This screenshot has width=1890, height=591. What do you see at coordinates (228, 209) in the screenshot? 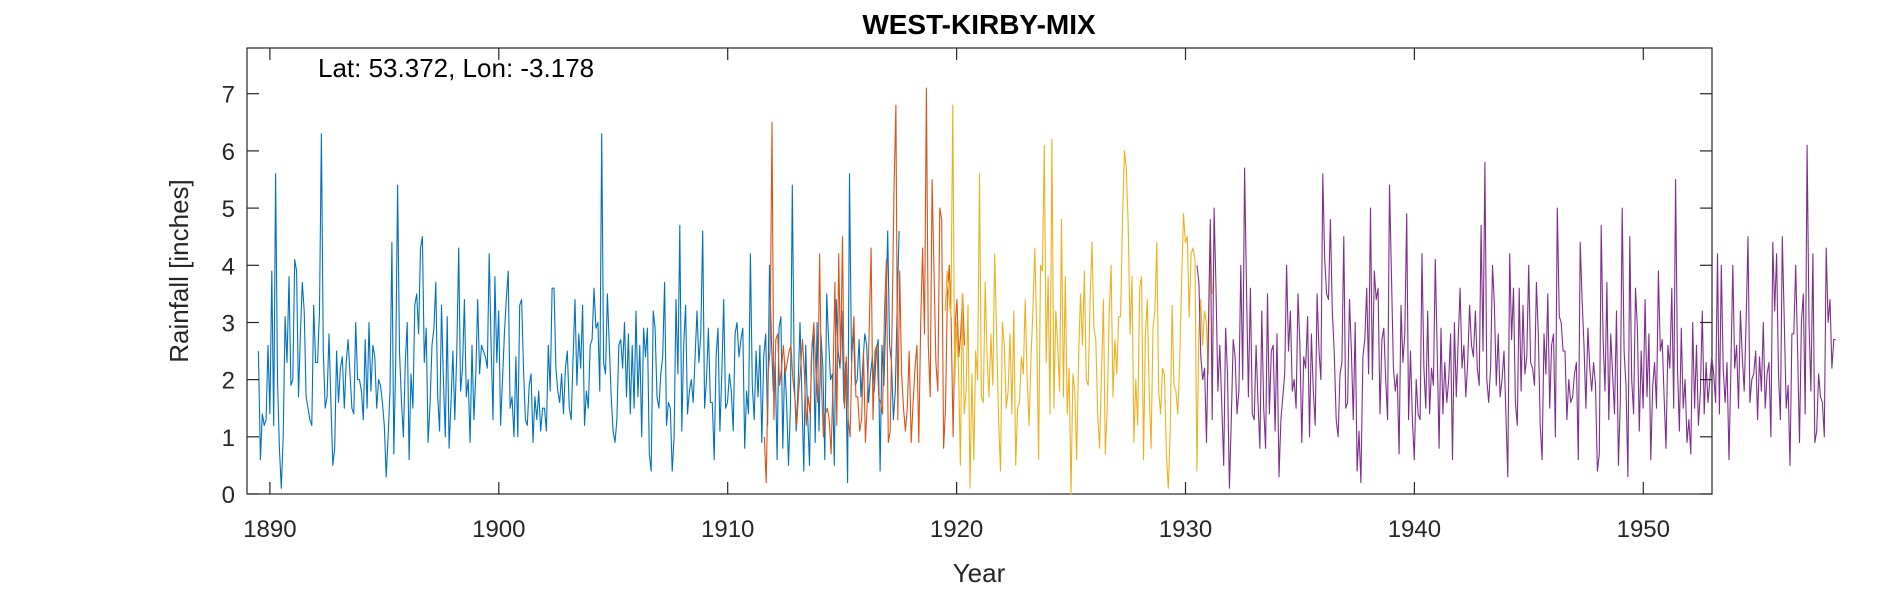
I see `y-tick-label: 5` at bounding box center [228, 209].